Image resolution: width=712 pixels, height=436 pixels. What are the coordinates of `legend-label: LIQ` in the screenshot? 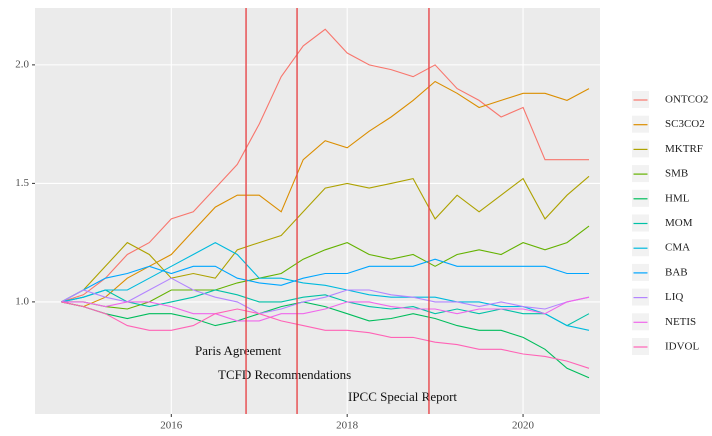 It's located at (674, 297).